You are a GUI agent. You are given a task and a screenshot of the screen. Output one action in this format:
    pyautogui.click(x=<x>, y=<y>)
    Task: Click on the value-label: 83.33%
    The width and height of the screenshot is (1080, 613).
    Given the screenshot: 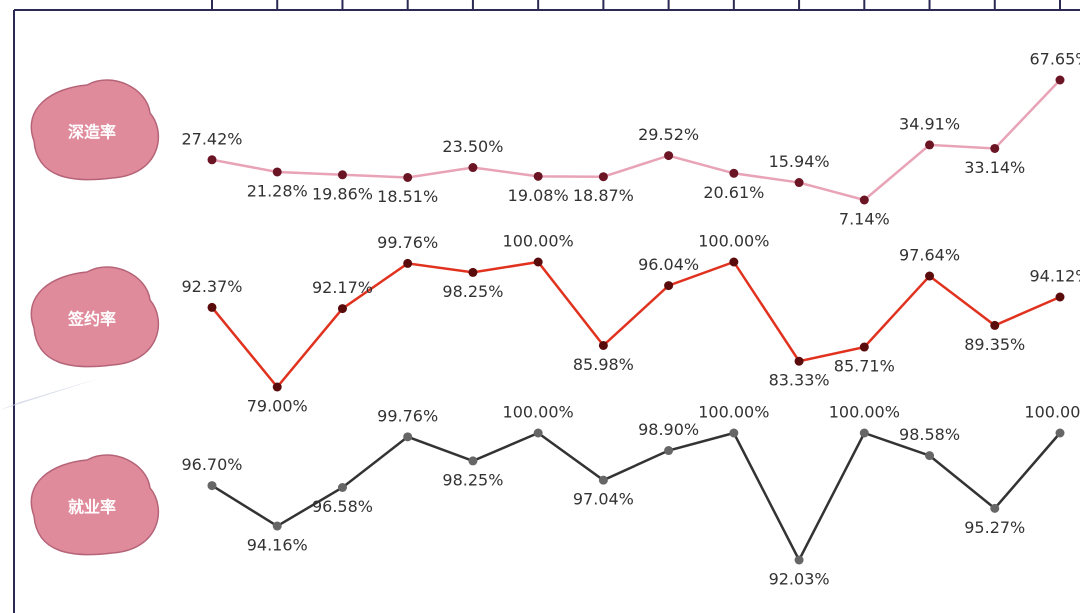 What is the action you would take?
    pyautogui.click(x=799, y=380)
    